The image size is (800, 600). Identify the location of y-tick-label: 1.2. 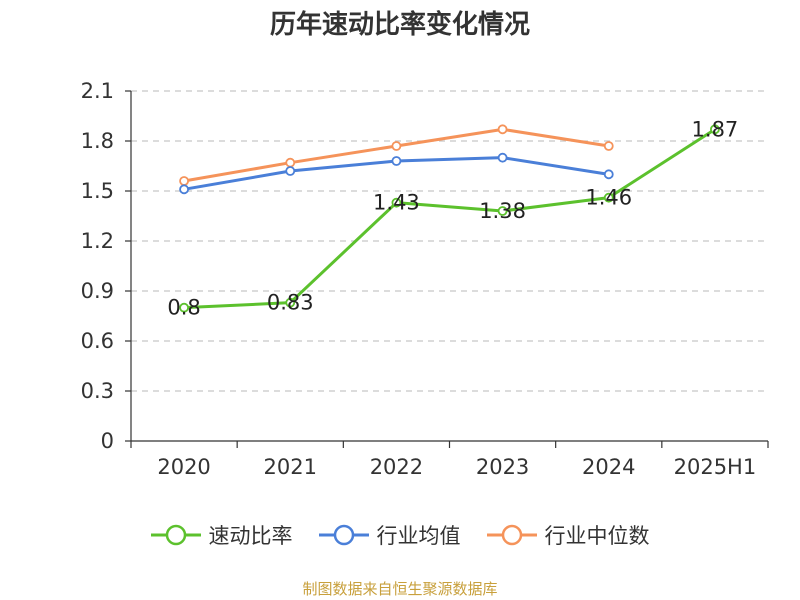
(97, 241).